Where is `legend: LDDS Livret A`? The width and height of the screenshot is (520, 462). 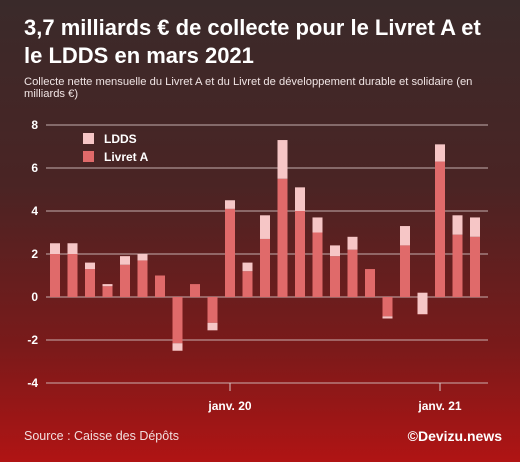 legend: LDDS Livret A is located at coordinates (116, 148).